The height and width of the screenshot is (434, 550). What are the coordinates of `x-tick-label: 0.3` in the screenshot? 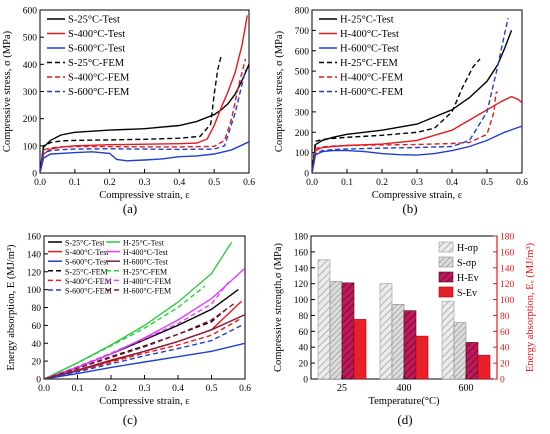 It's located at (417, 183).